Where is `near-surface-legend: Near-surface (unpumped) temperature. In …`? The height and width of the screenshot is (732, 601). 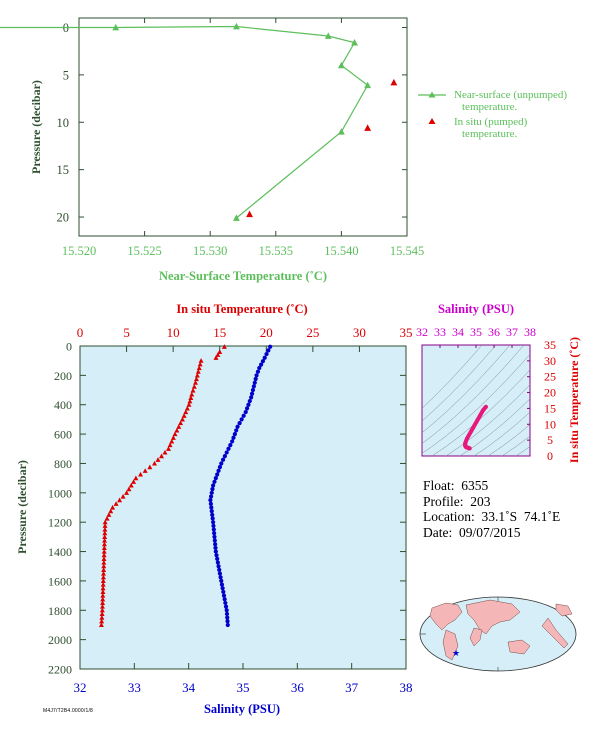 near-surface-legend: Near-surface (unpumped) temperature. In … is located at coordinates (492, 114).